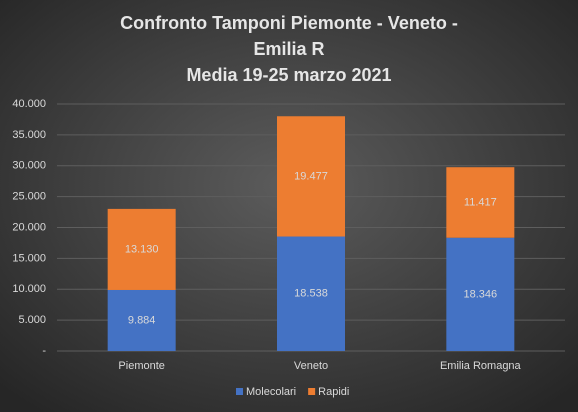 This screenshot has width=578, height=412. I want to click on y-tick-label: -, so click(44, 351).